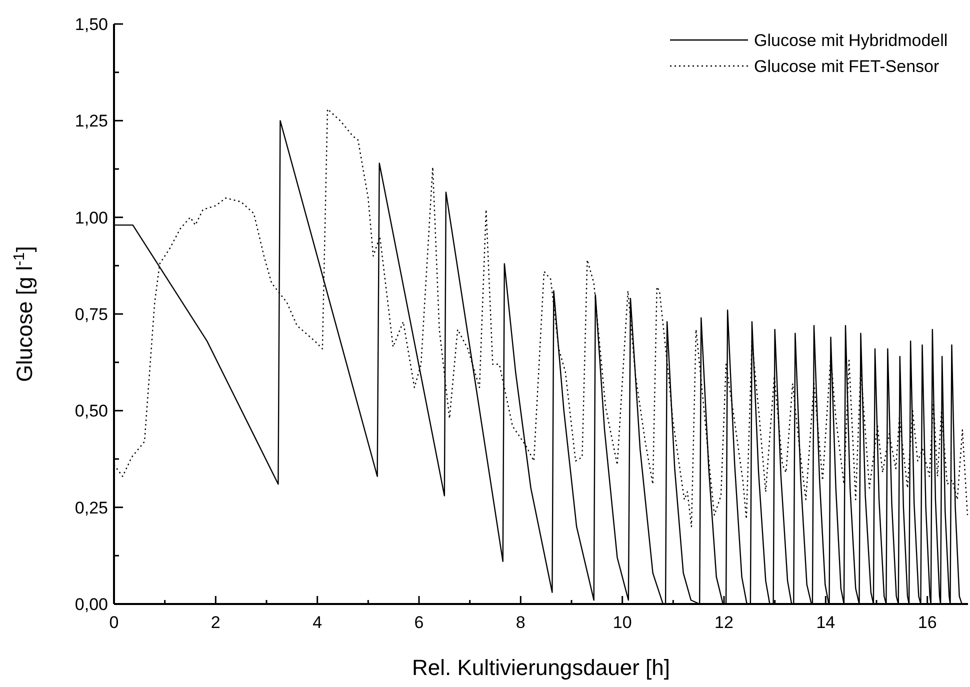  Describe the element at coordinates (91, 24) in the screenshot. I see `y-tick-label: 1,50` at that location.